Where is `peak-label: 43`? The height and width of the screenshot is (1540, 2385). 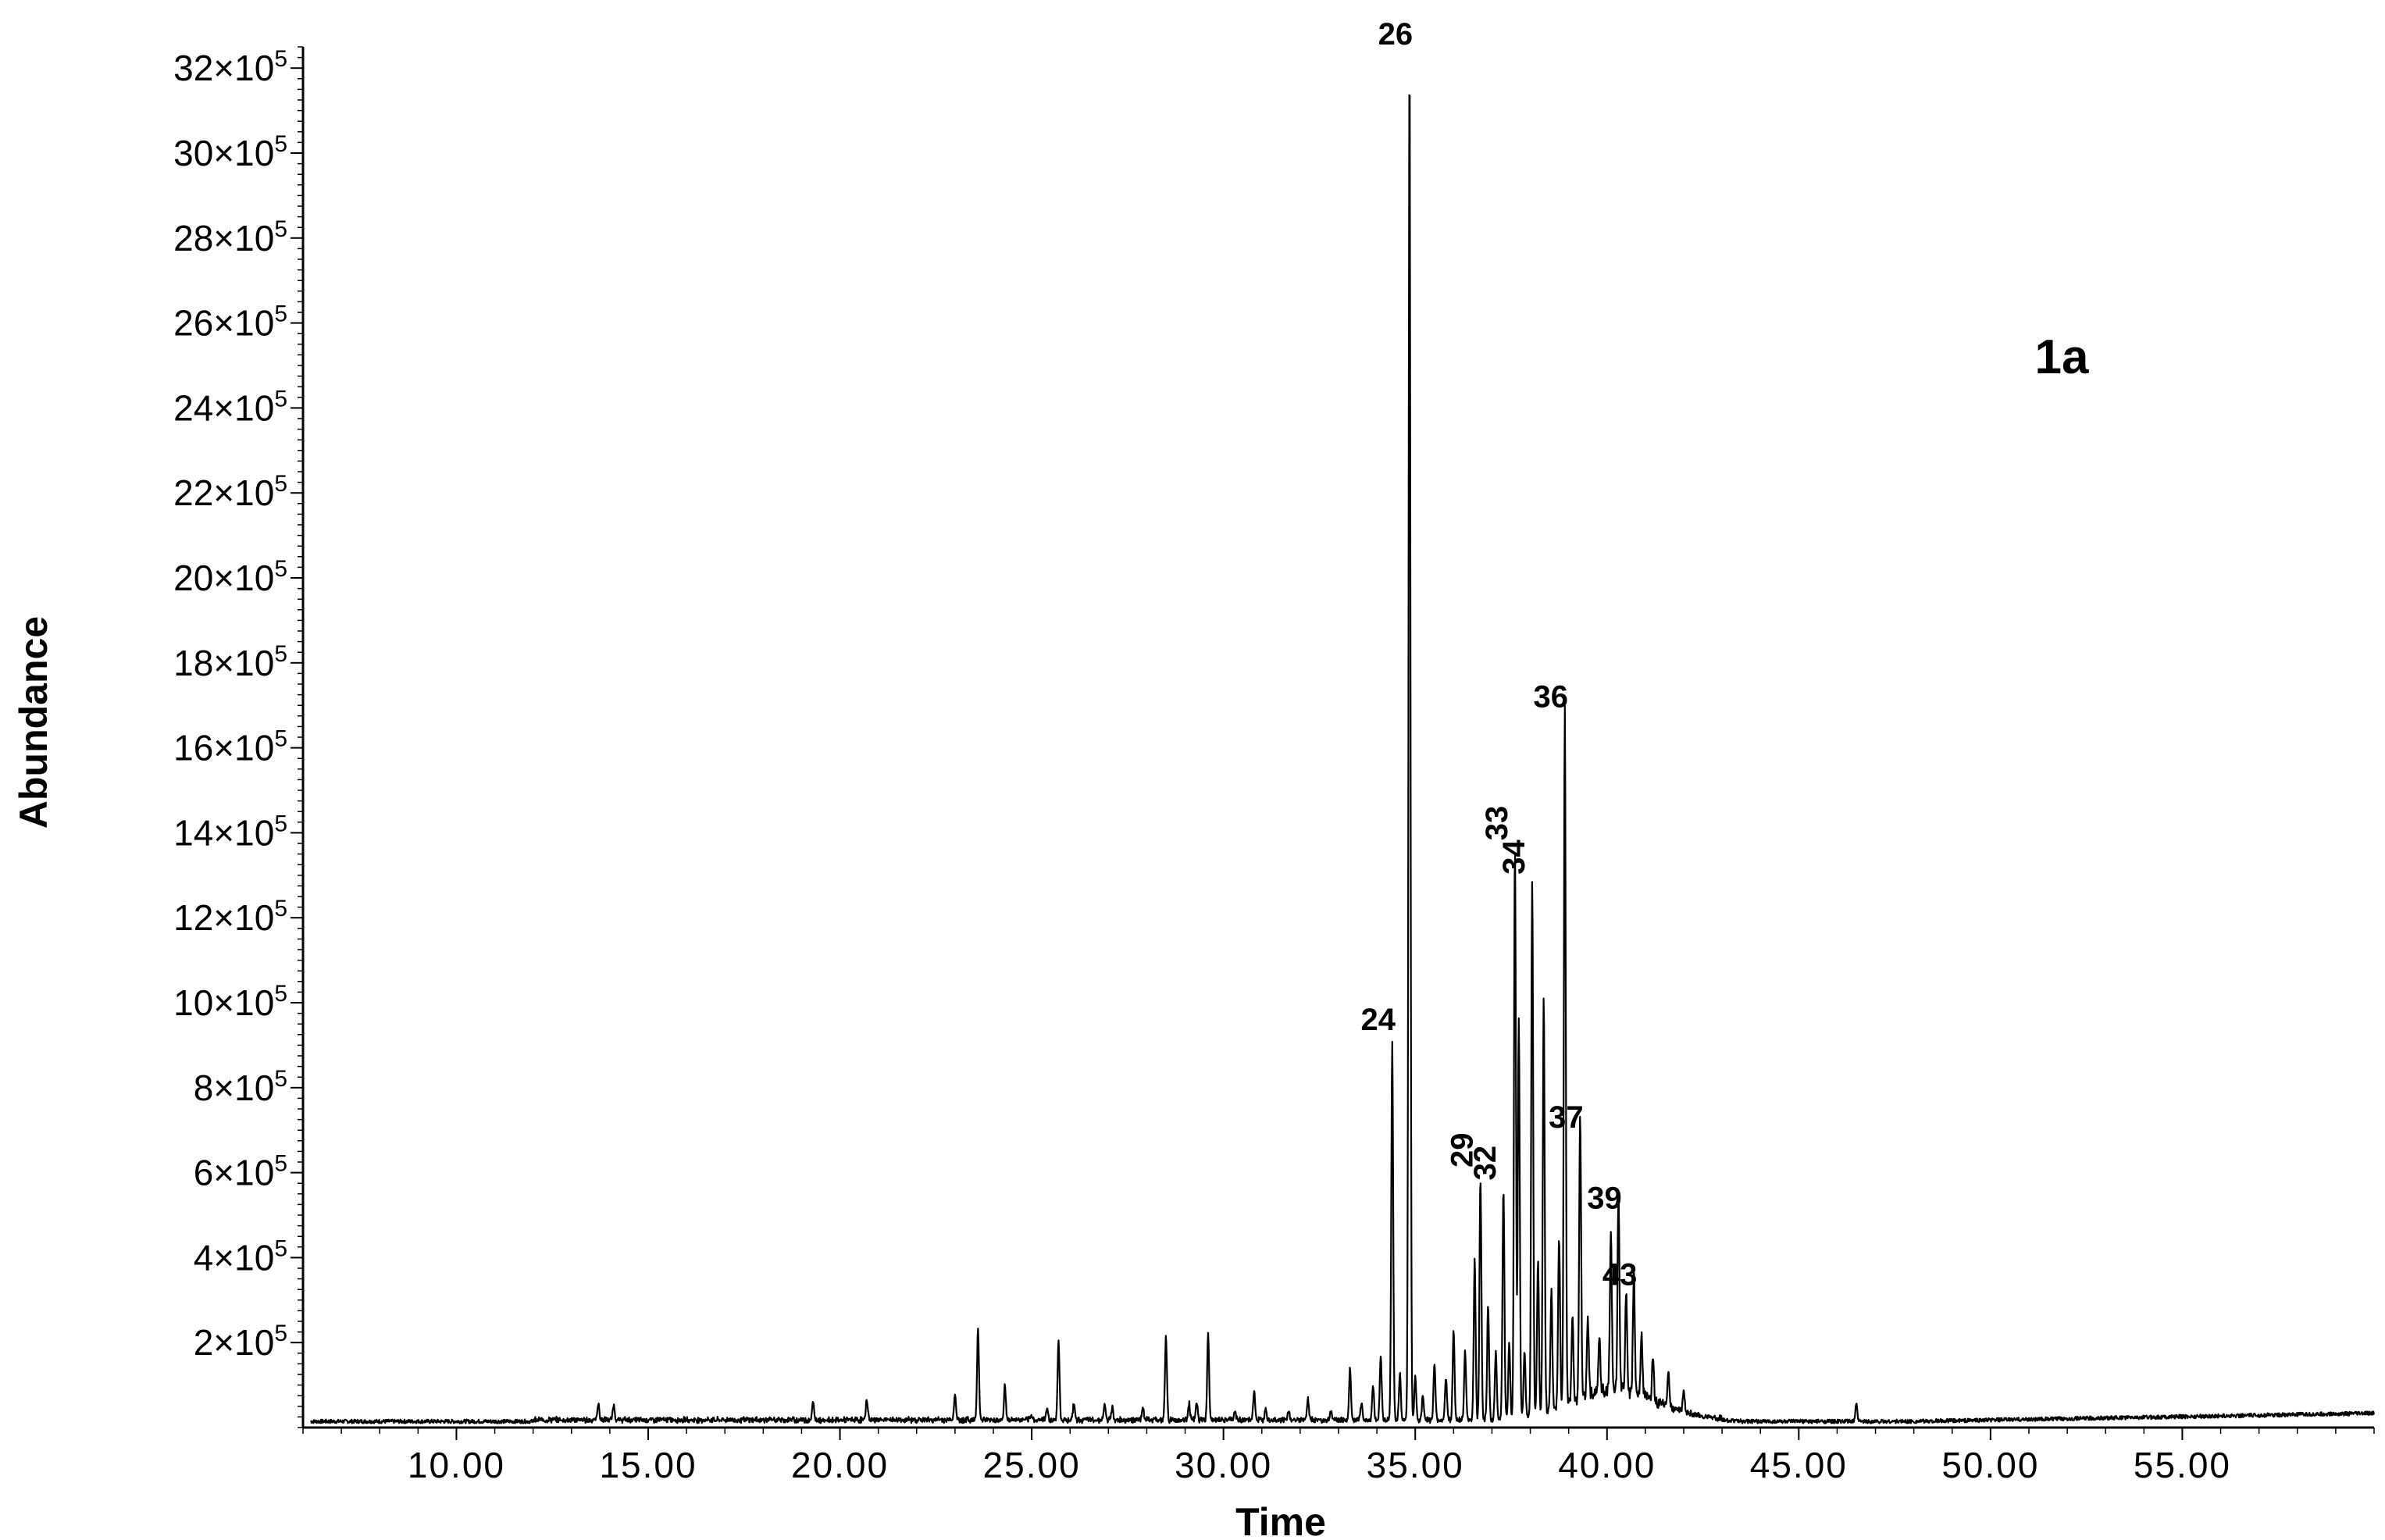 peak-label: 43 is located at coordinates (1620, 1274).